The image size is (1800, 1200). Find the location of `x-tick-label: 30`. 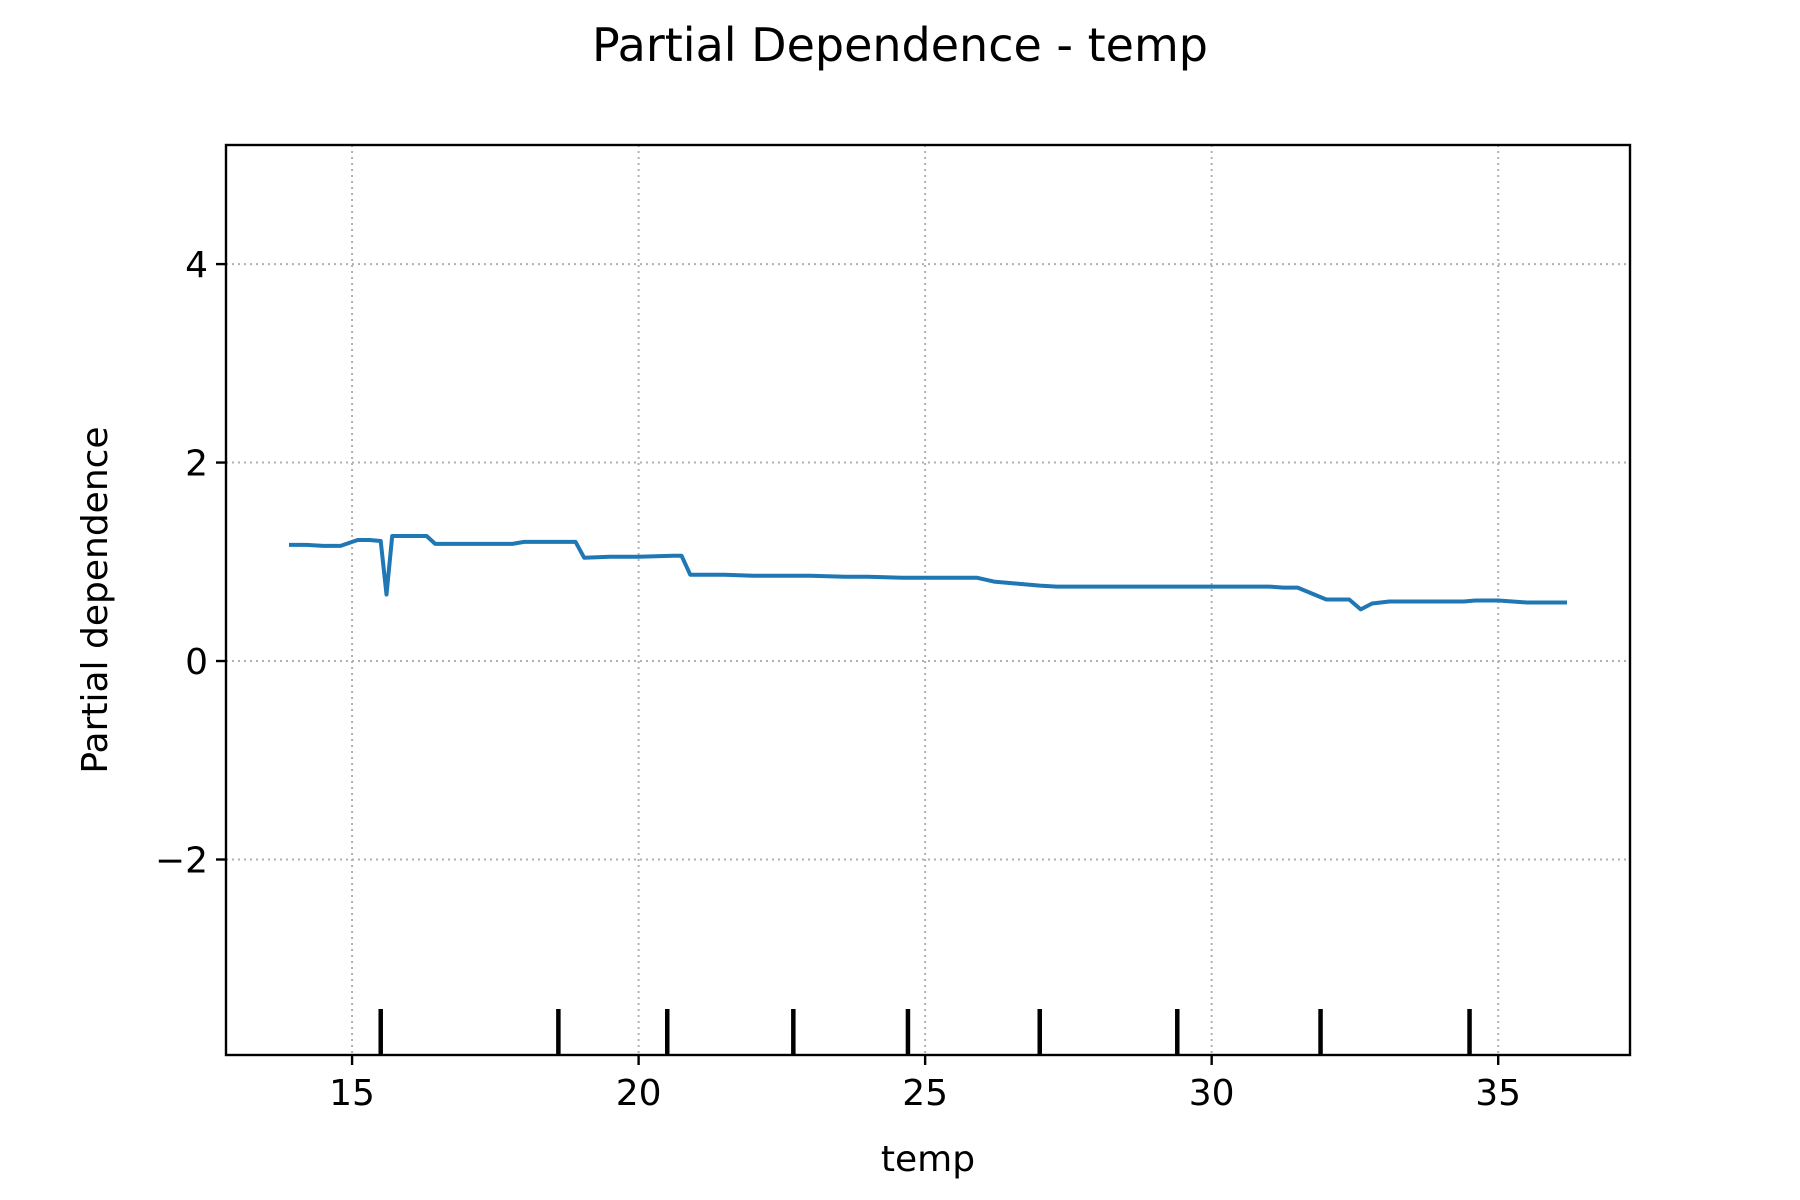

x-tick-label: 30 is located at coordinates (1212, 1093).